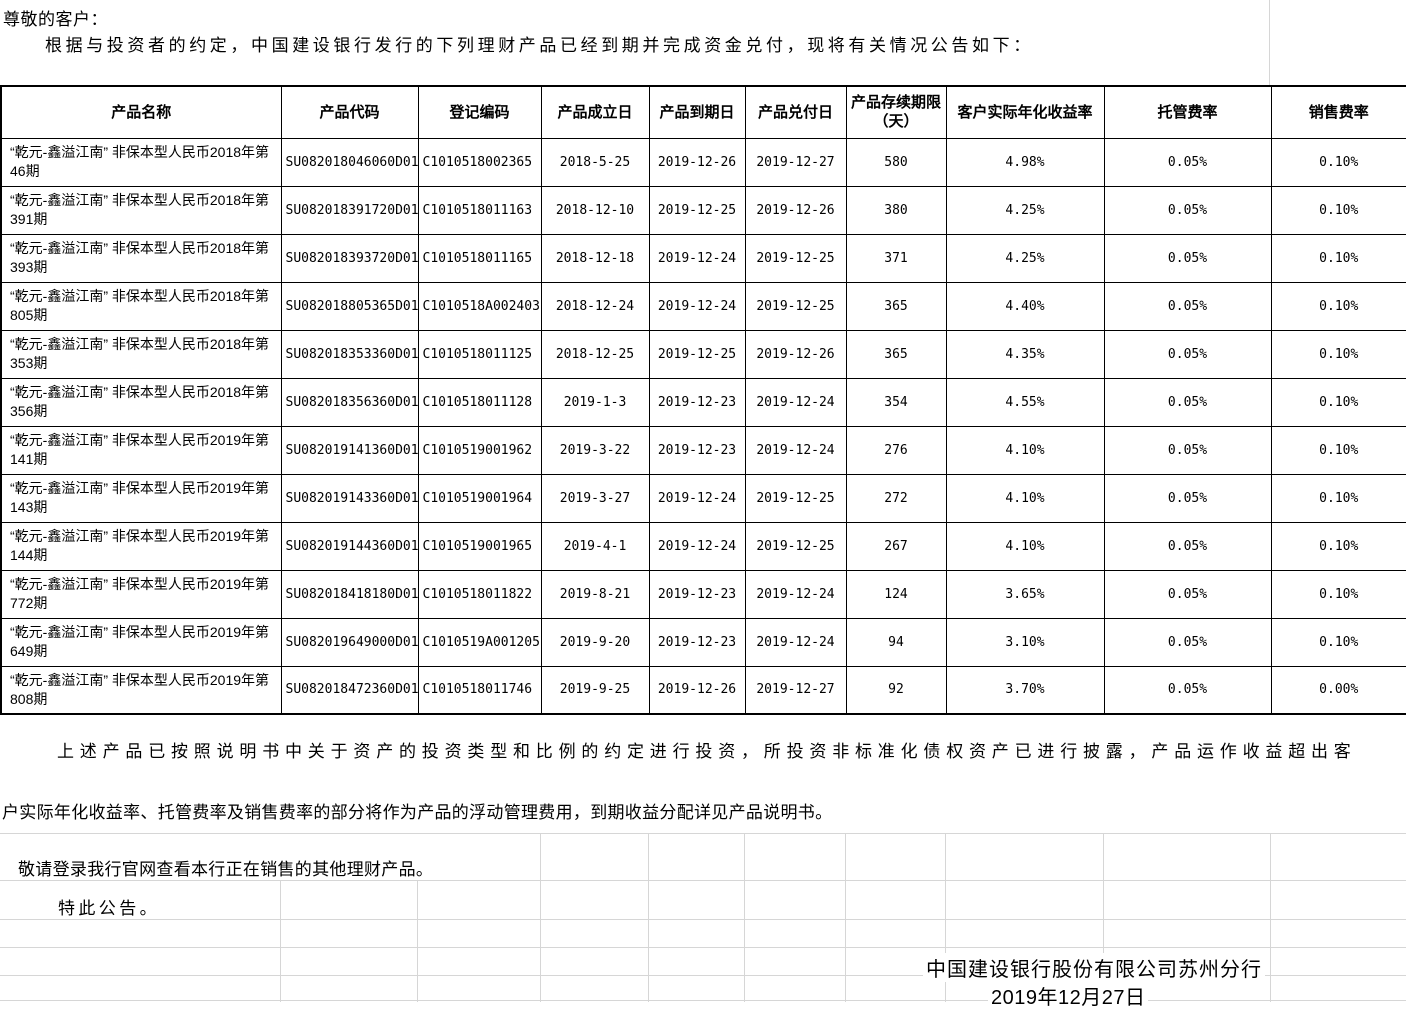 The width and height of the screenshot is (1406, 1010). Describe the element at coordinates (479, 498) in the screenshot. I see `table-cell: C1010519001964` at that location.